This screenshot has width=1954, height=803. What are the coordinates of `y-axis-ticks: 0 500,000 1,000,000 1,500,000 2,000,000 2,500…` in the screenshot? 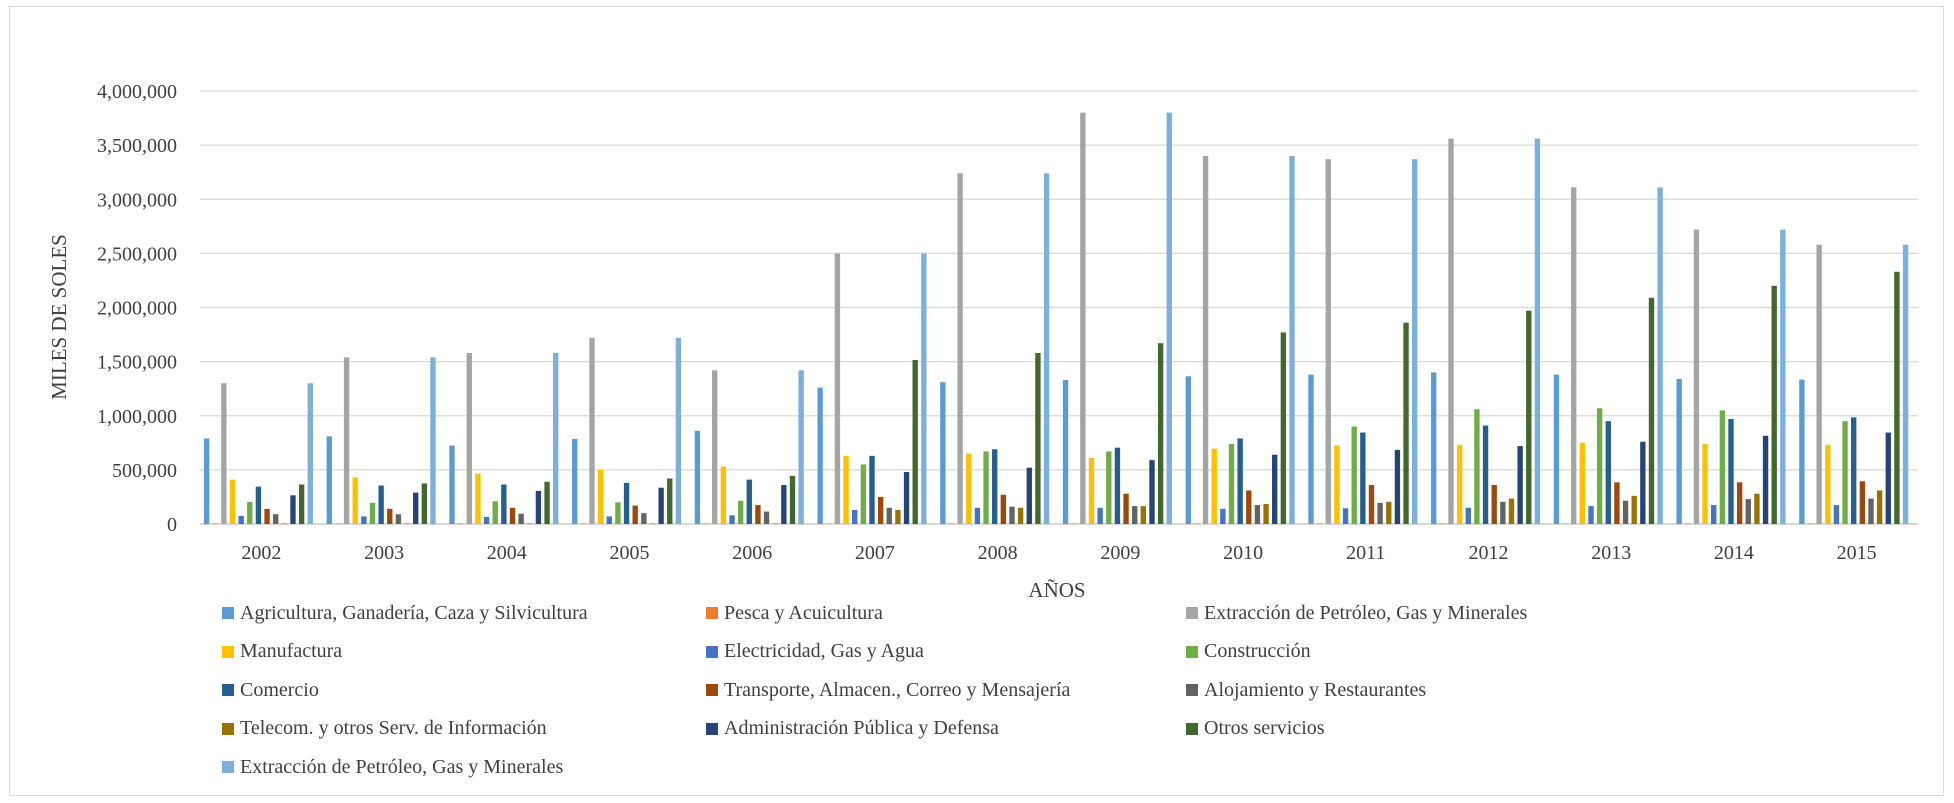 It's located at (137, 308).